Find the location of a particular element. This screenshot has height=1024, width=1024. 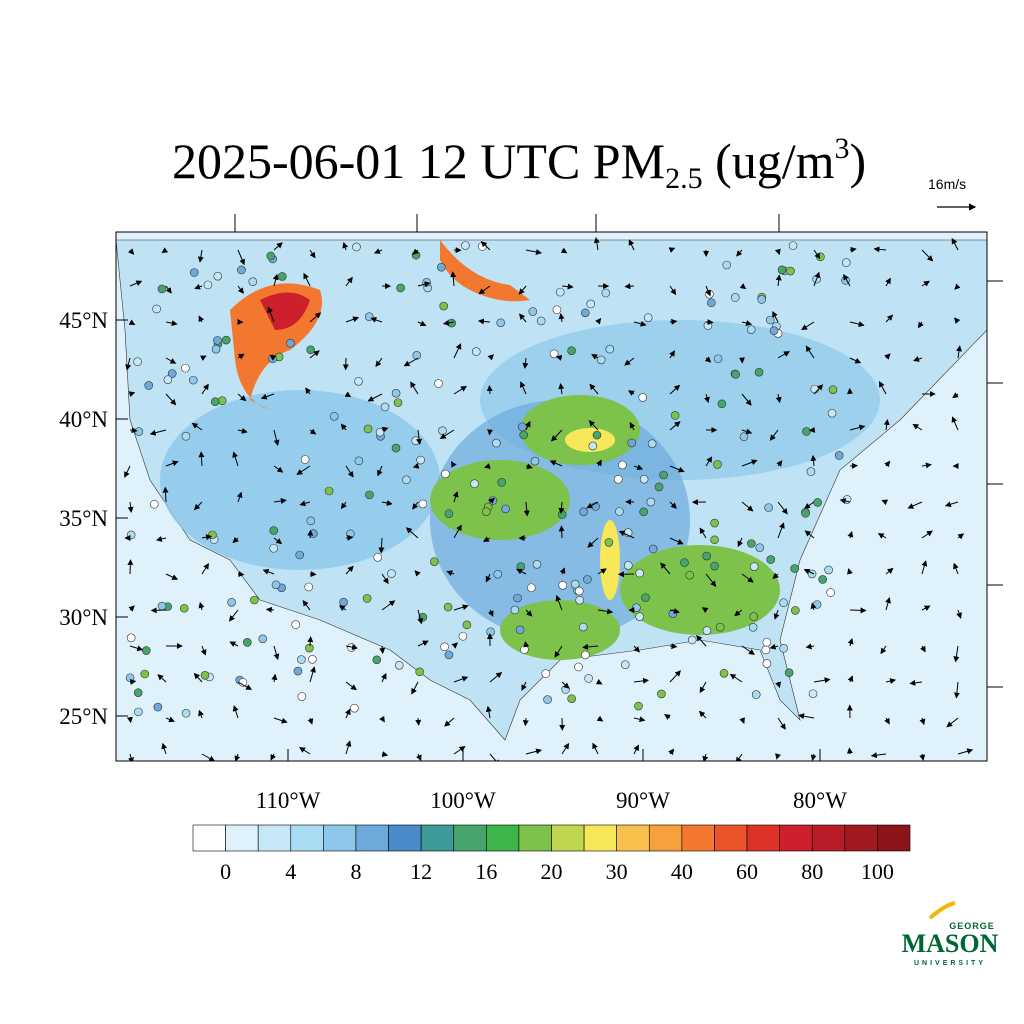

lon-label: 100°W is located at coordinates (463, 800).